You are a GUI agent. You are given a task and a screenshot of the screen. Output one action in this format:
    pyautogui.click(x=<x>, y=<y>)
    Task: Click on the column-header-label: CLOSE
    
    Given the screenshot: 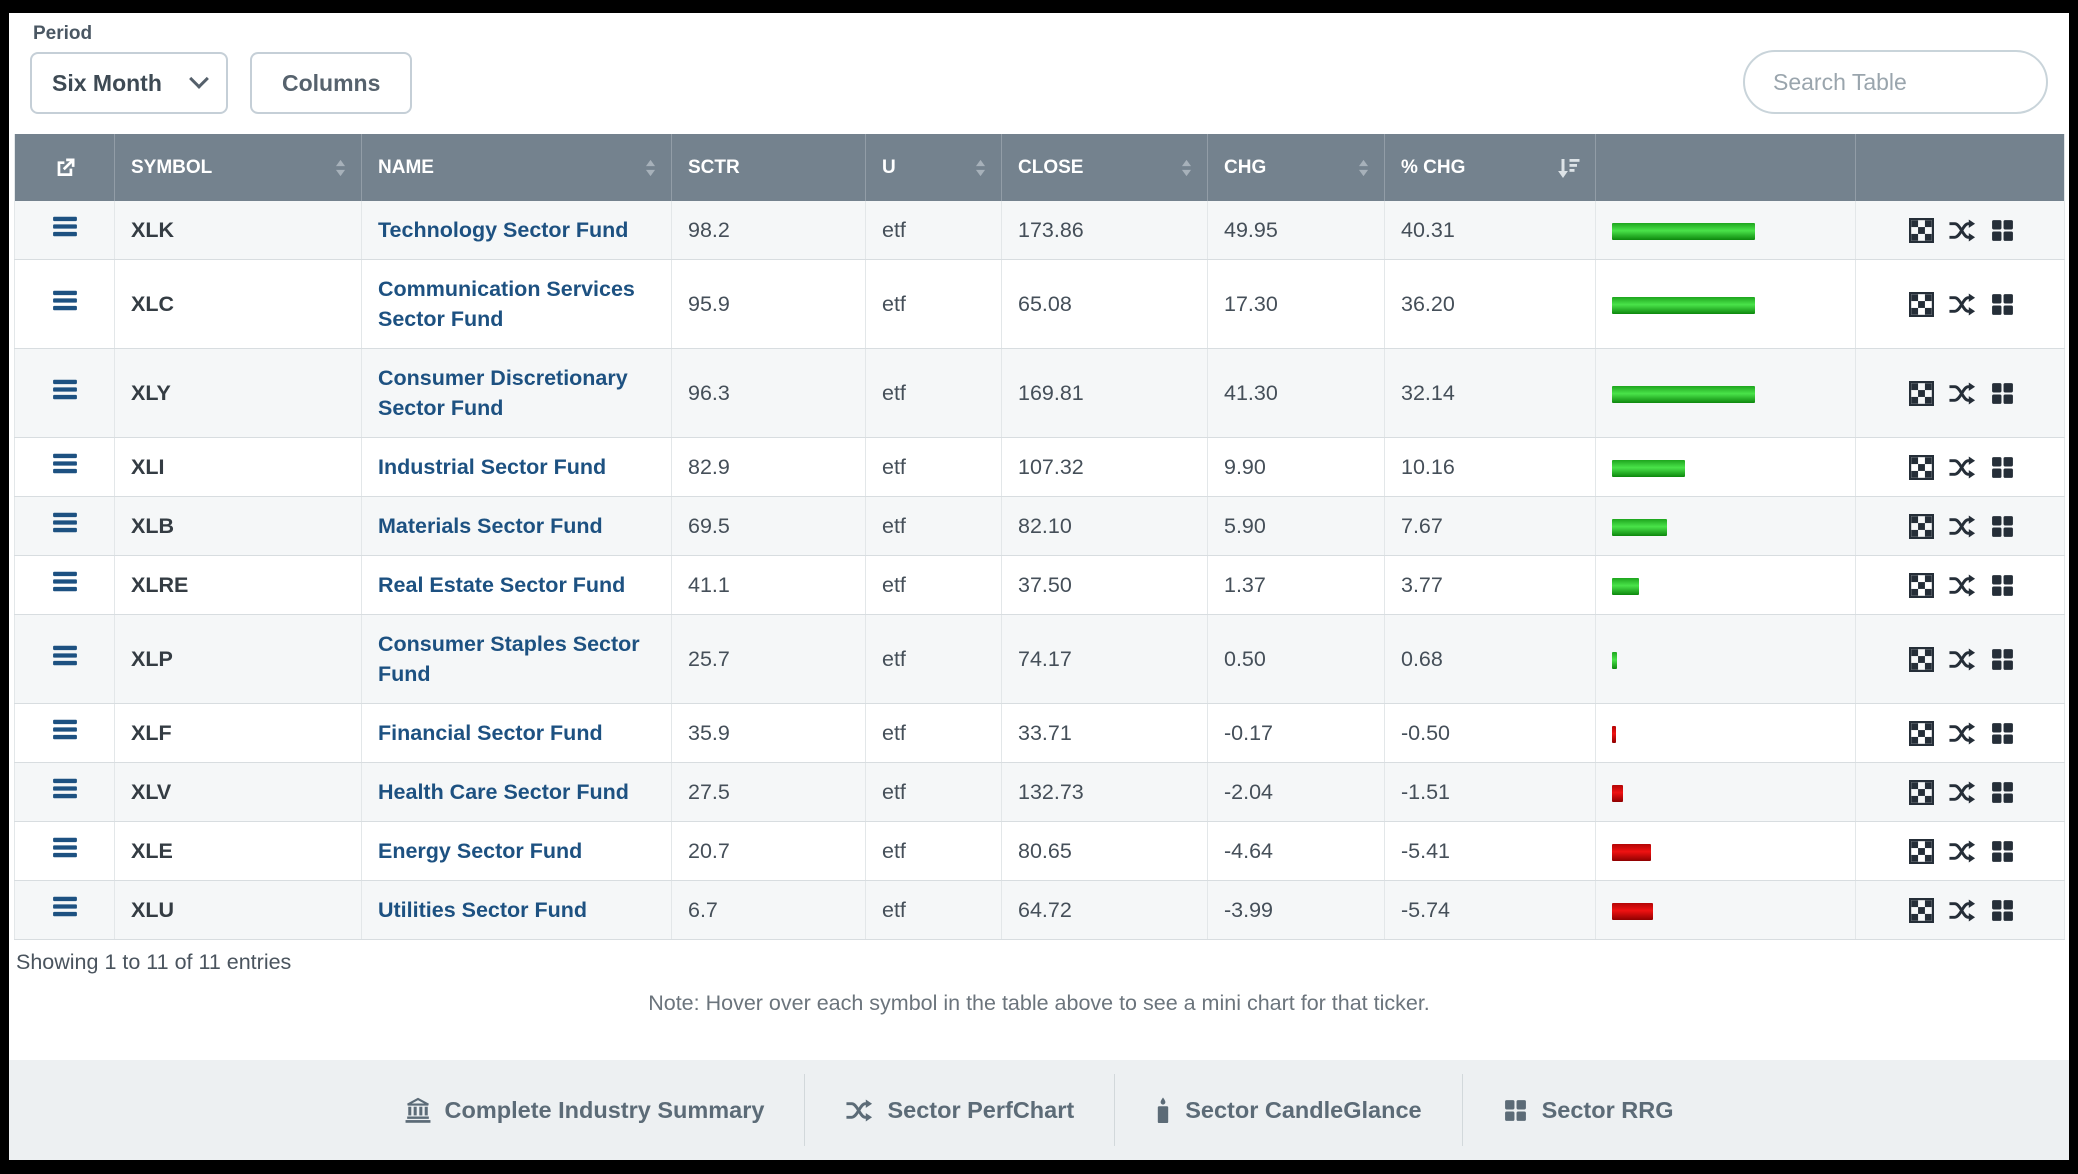 What is the action you would take?
    pyautogui.click(x=1051, y=167)
    